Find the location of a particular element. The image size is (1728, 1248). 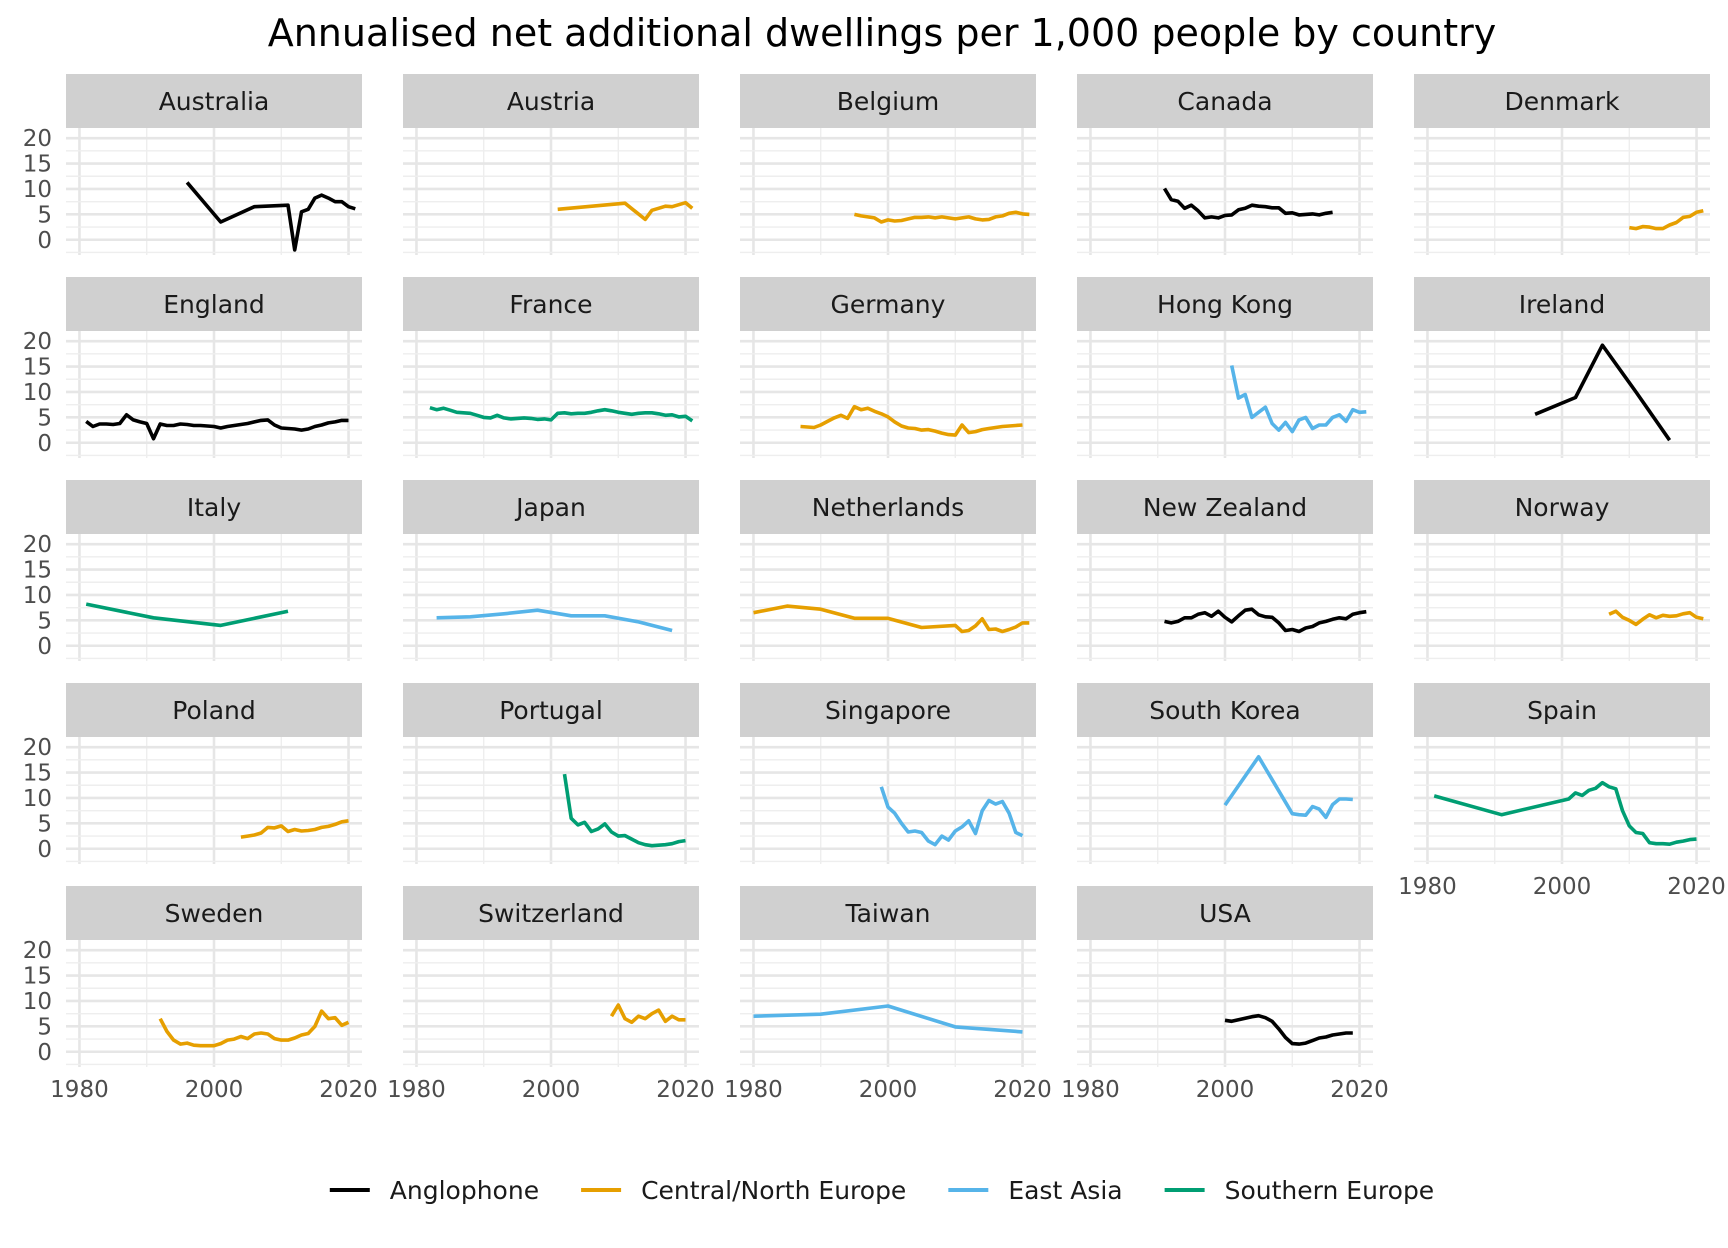

strip-label: Poland is located at coordinates (213, 710).